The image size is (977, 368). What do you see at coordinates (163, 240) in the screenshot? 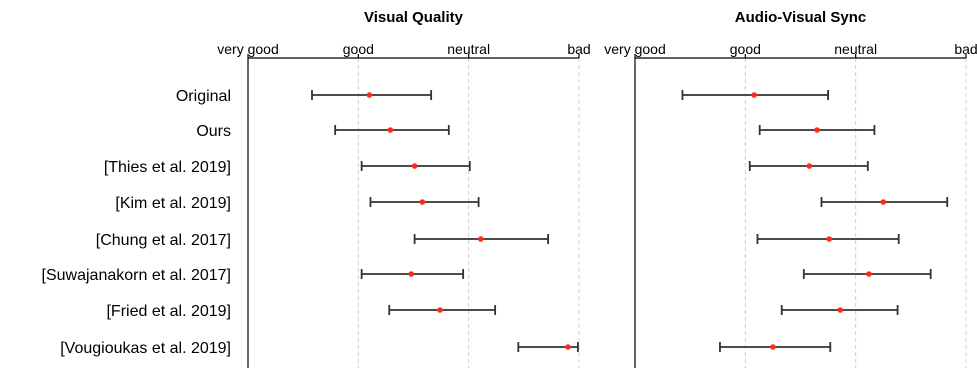
I see `method-label: [Chung et al. 2017]` at bounding box center [163, 240].